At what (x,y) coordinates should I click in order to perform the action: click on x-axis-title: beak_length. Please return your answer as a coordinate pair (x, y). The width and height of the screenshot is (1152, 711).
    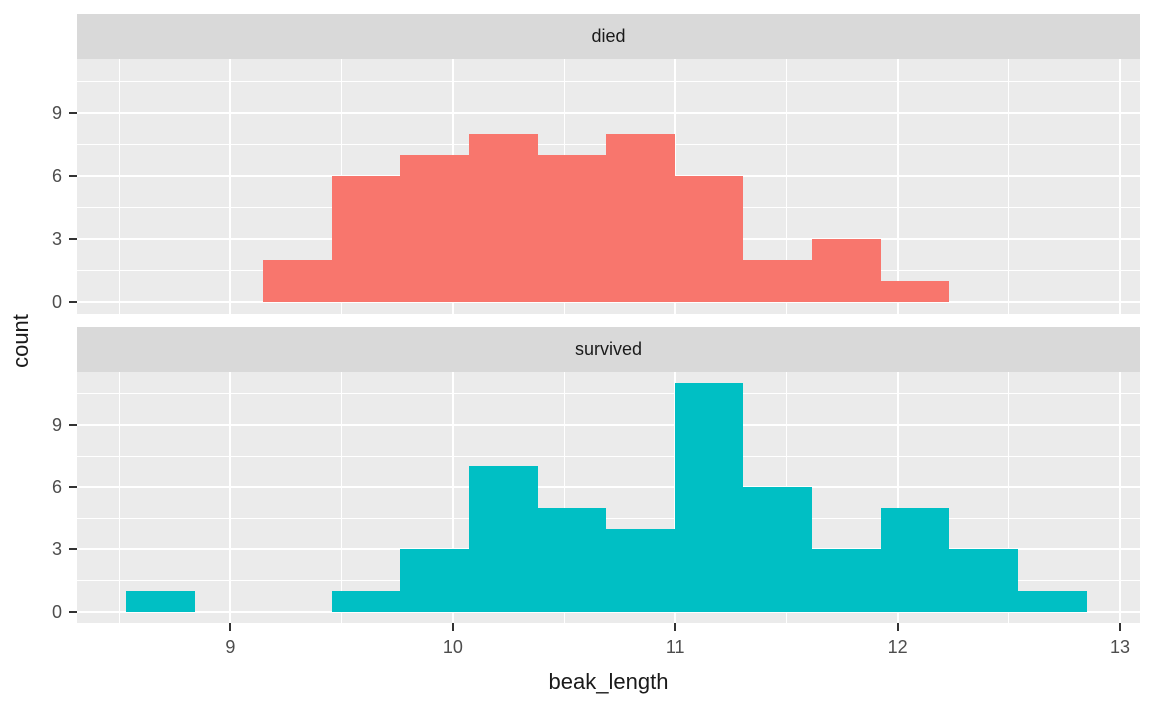
    Looking at the image, I should click on (608, 681).